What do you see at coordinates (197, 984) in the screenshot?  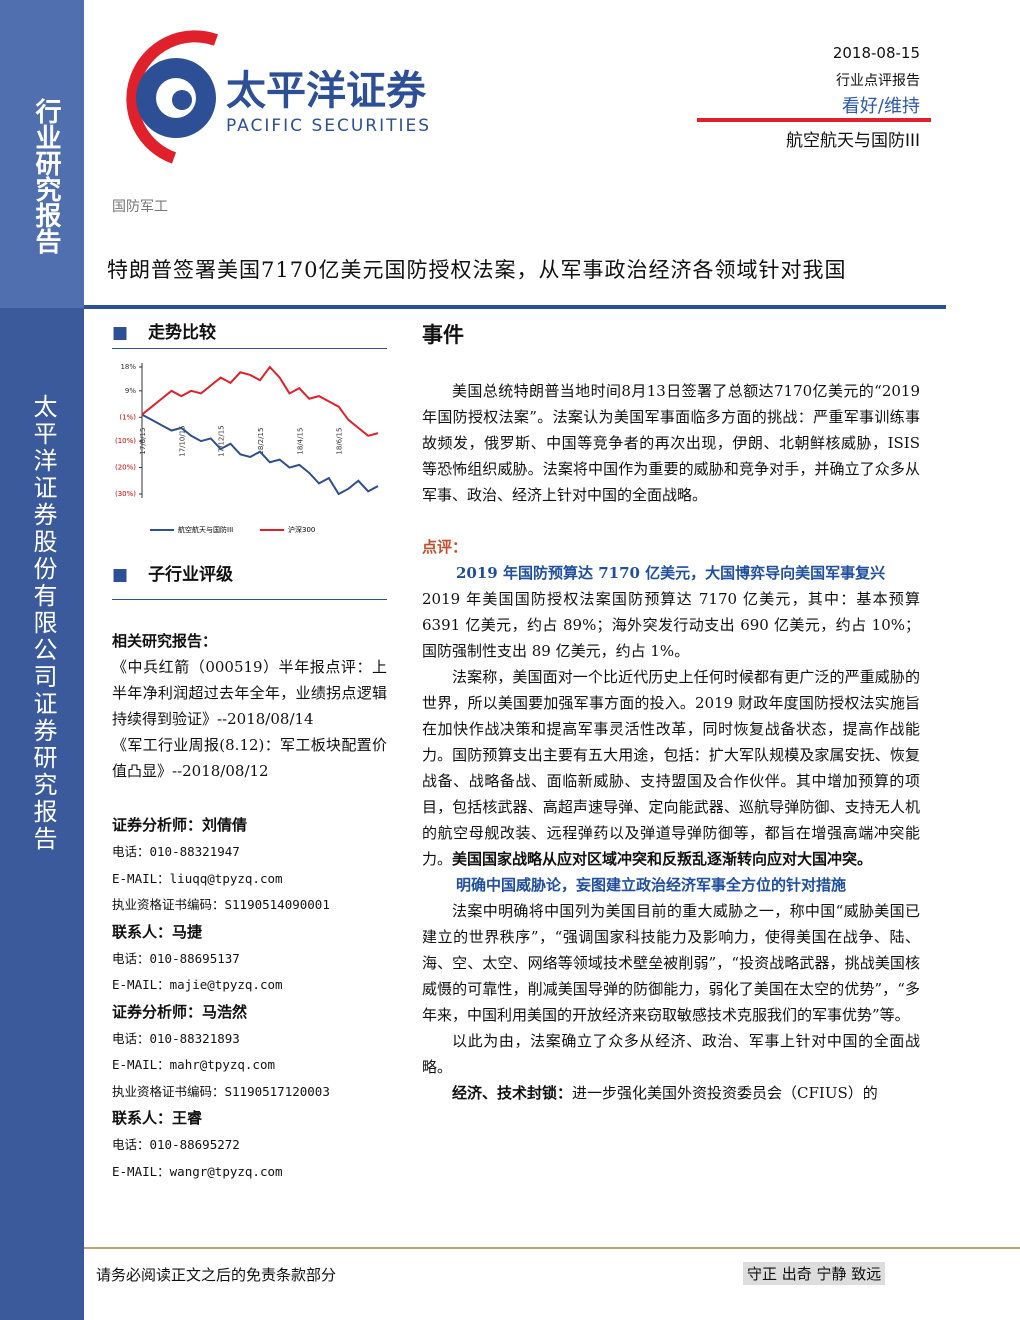 I see `contact-email: E-MAIL：majie@tpyzq.com` at bounding box center [197, 984].